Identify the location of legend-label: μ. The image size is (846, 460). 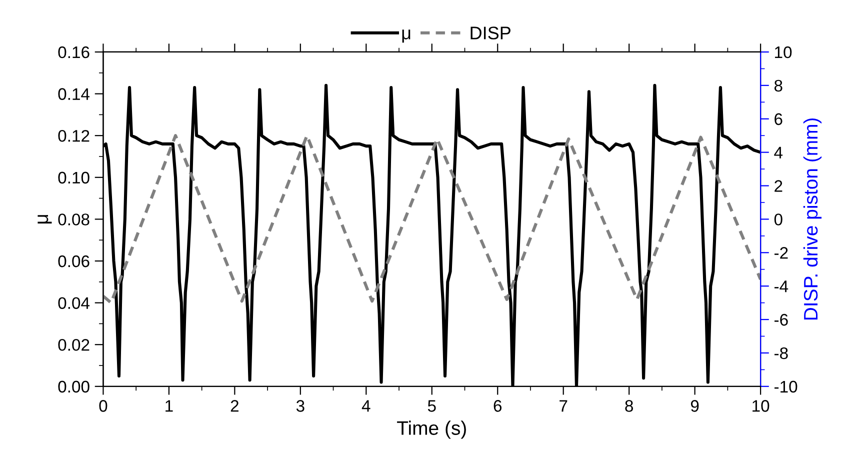
(406, 36).